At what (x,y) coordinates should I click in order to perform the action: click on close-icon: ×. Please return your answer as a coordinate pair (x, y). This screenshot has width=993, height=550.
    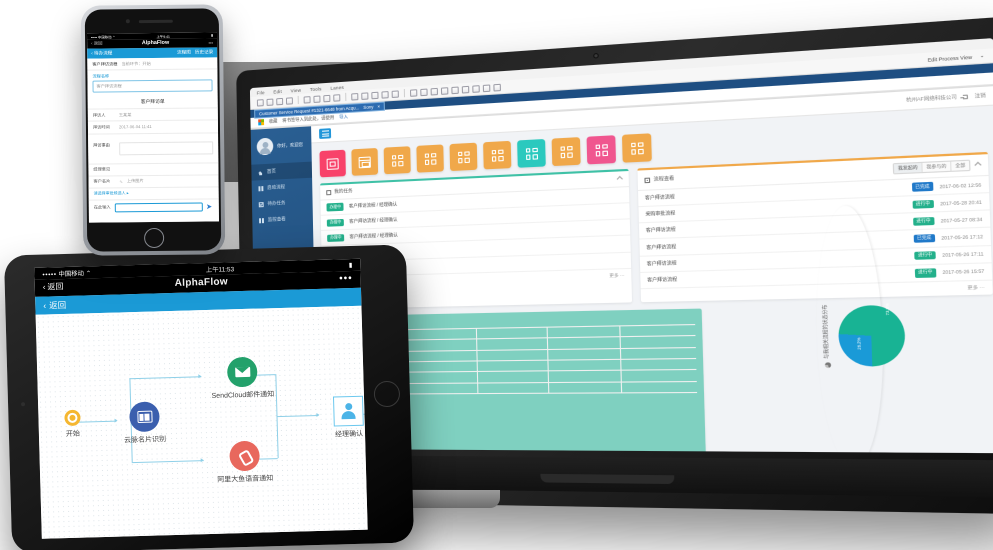
    Looking at the image, I should click on (379, 106).